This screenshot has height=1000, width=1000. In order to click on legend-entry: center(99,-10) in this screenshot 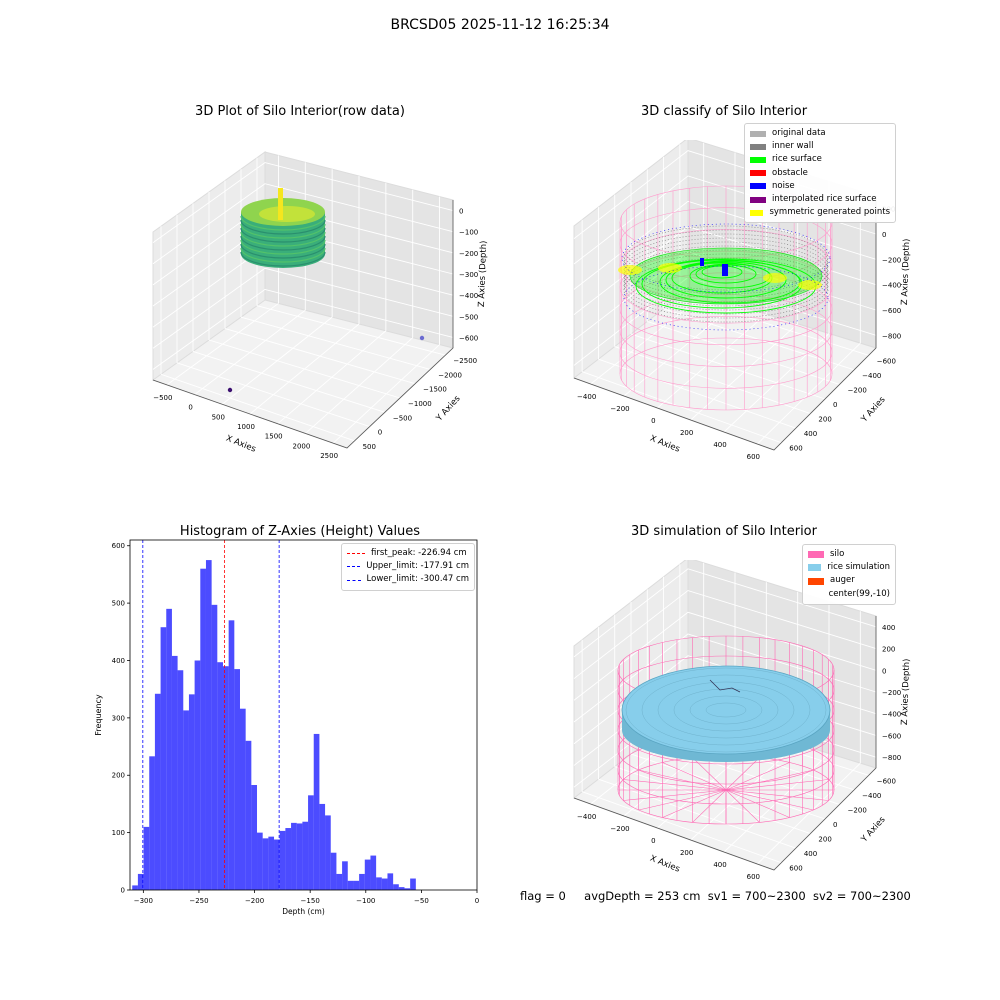, I will do `click(849, 594)`.